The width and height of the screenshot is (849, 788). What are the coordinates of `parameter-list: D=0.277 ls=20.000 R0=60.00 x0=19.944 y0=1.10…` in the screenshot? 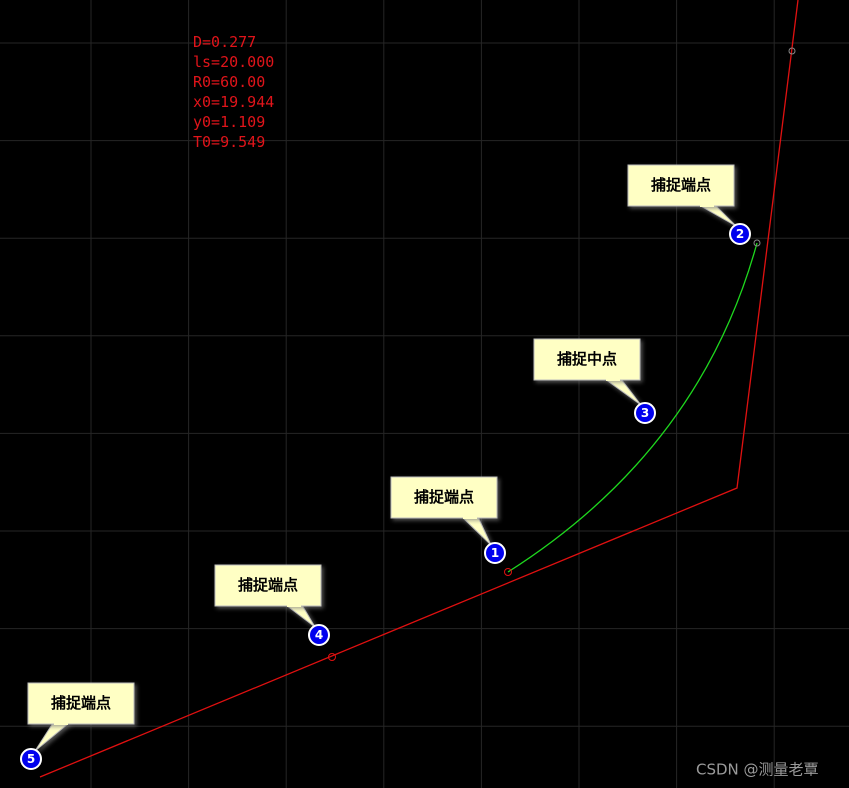 It's located at (233, 92).